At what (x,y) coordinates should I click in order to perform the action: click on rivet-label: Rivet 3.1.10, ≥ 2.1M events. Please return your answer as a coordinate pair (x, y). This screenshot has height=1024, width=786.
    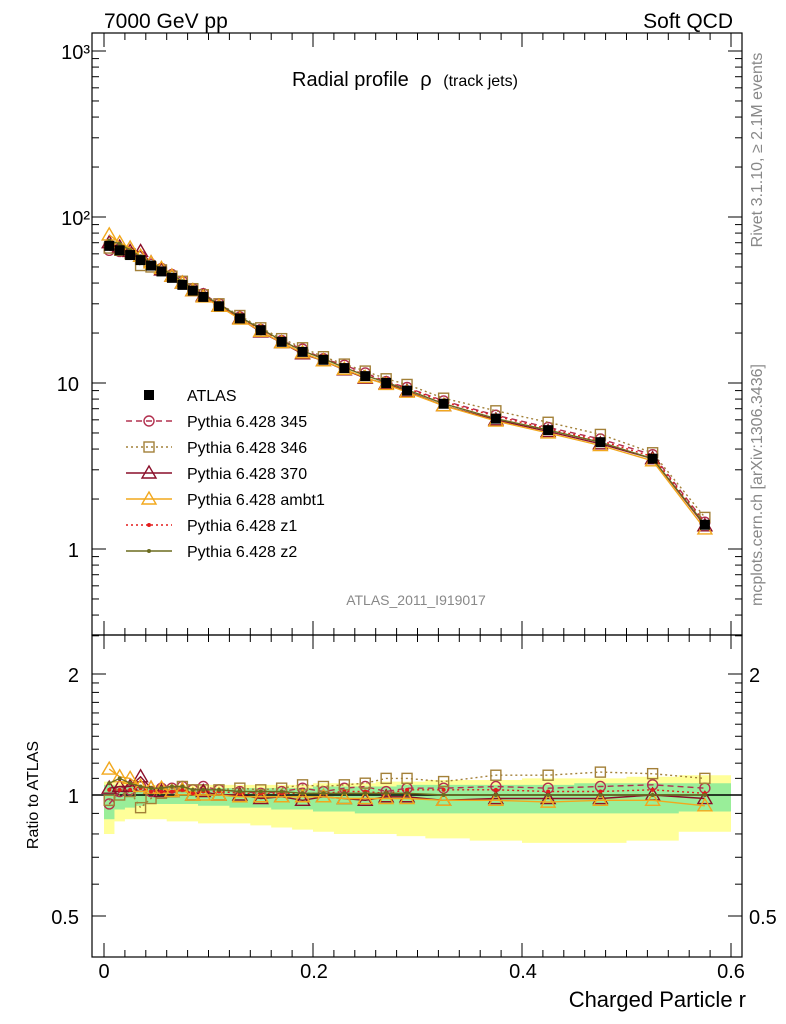
    Looking at the image, I should click on (757, 150).